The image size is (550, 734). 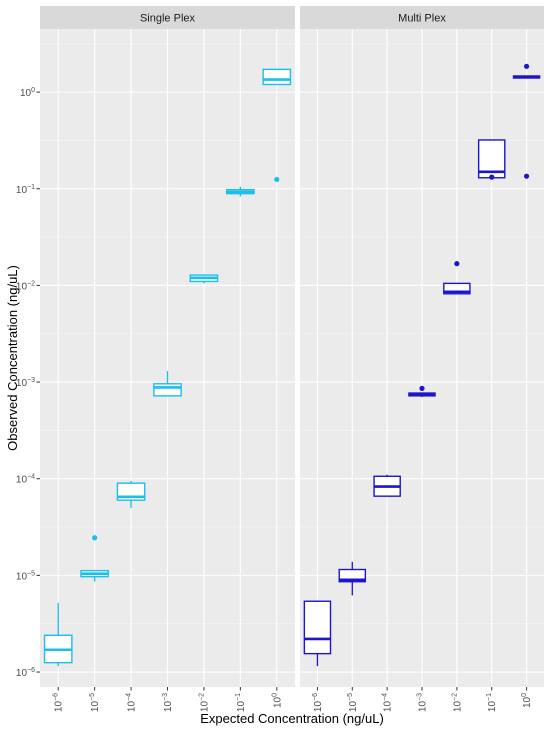 I want to click on x-axis-title: Expected Concentration (ng/uL), so click(x=292, y=718).